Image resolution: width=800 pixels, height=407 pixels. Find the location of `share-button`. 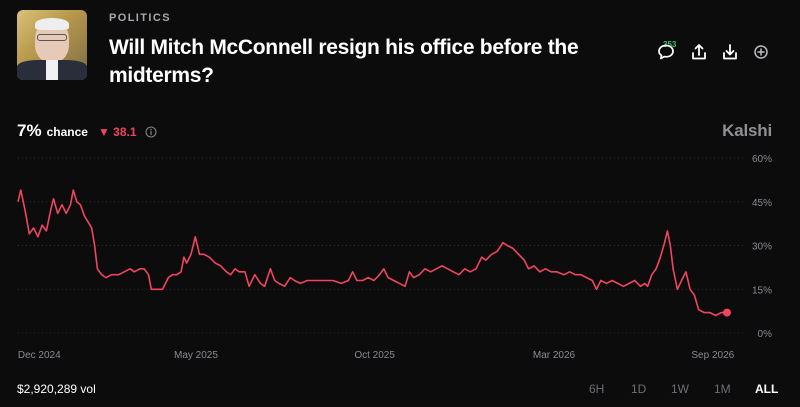

share-button is located at coordinates (699, 52).